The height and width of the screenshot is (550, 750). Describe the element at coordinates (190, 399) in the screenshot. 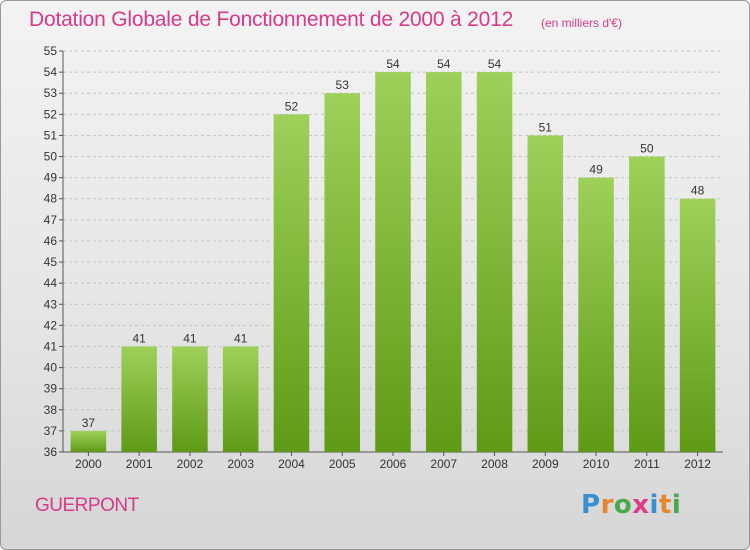

I see `bar-2002` at that location.